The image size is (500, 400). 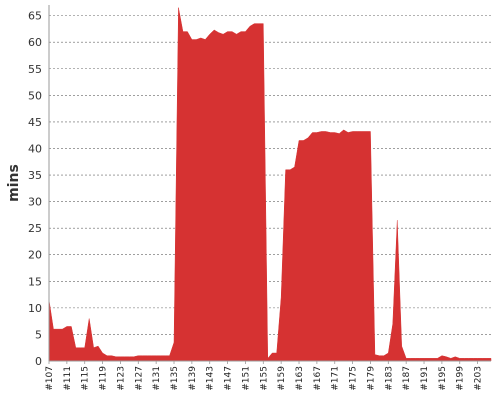 I want to click on x-tick-label: #127, so click(x=139, y=378).